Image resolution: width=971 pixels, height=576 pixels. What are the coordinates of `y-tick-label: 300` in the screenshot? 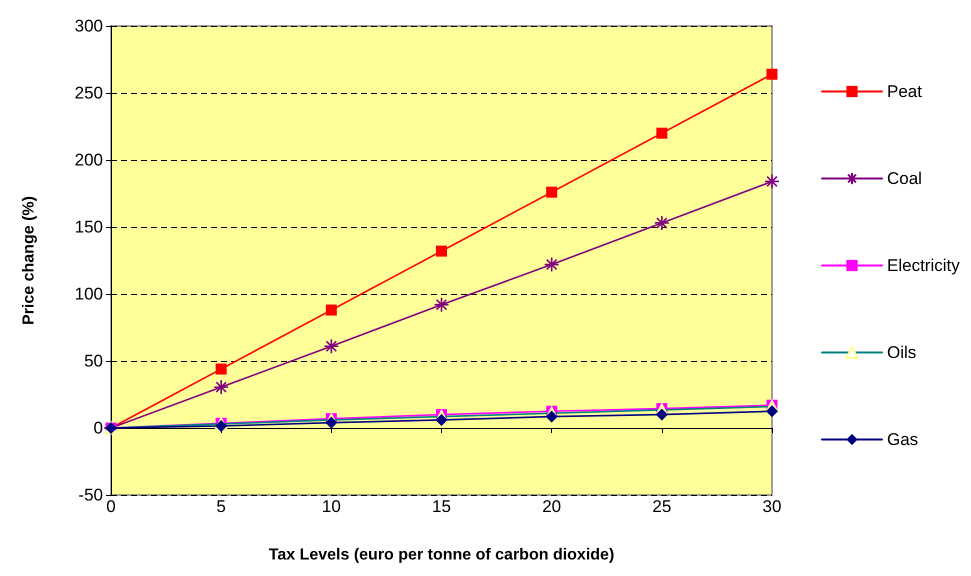 It's located at (88, 26).